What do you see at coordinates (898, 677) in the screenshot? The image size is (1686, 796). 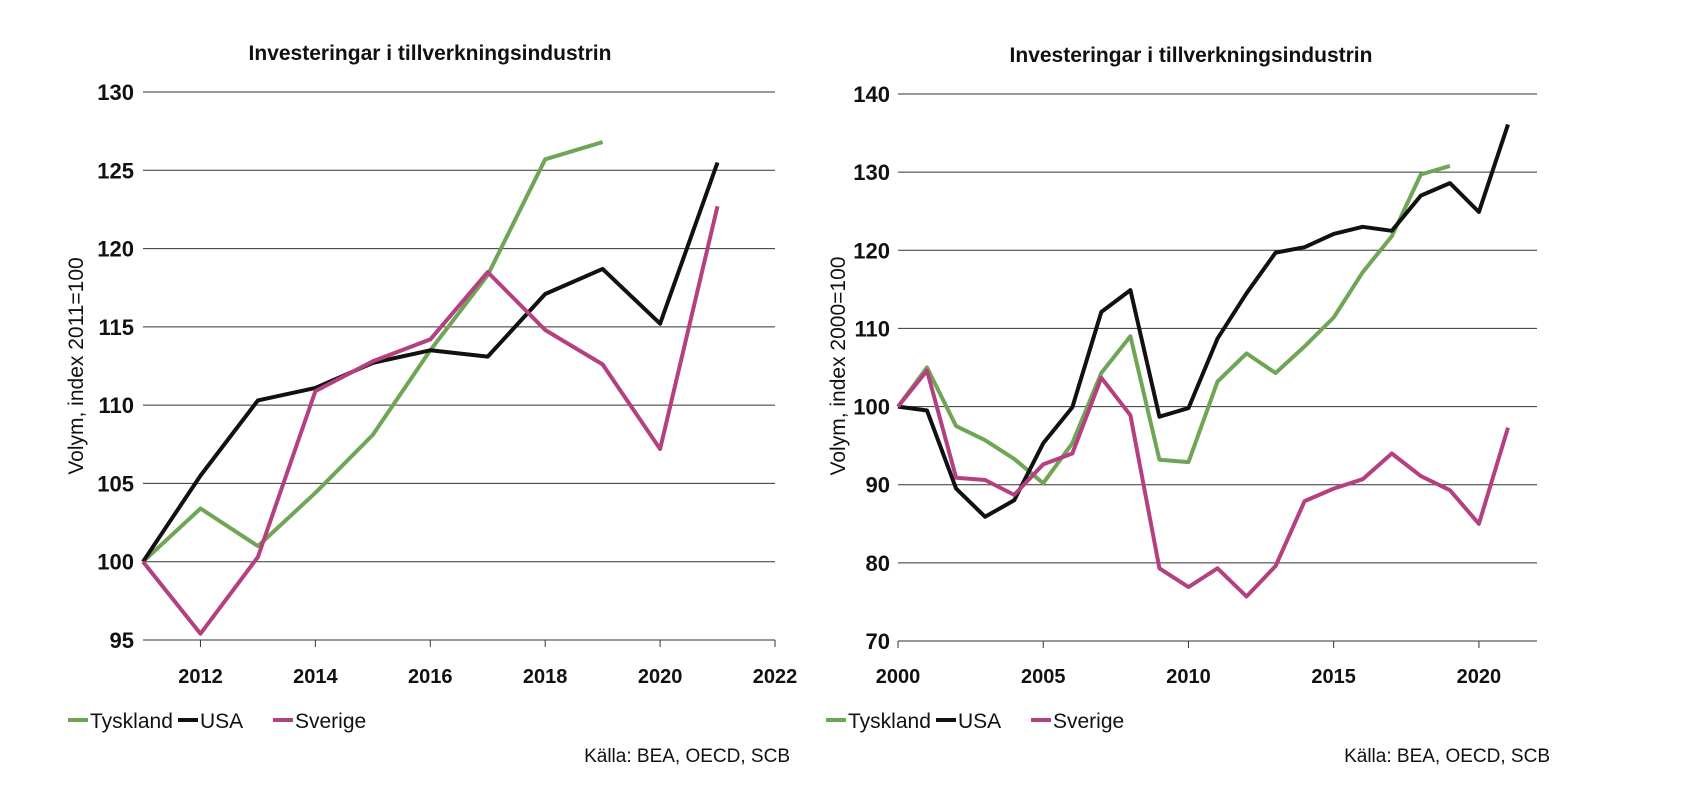 I see `x-tick-label: 2000` at bounding box center [898, 677].